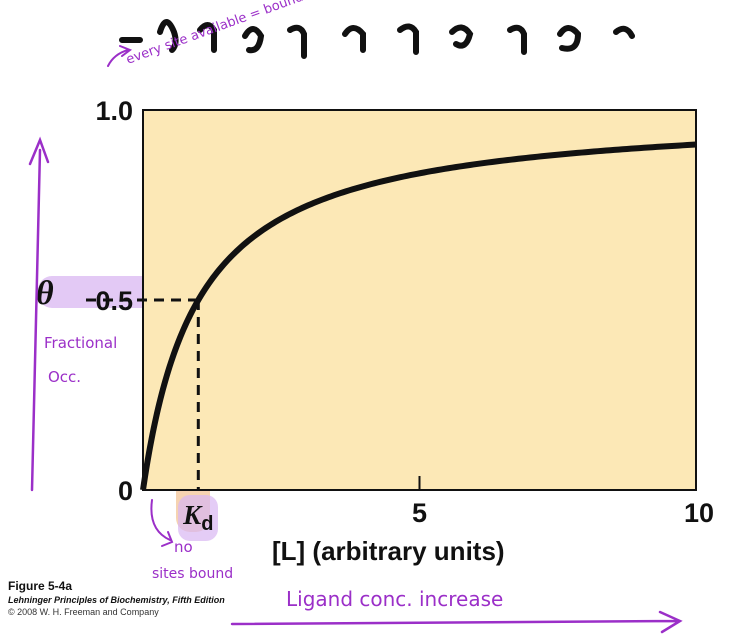 The width and height of the screenshot is (753, 638). Describe the element at coordinates (39, 314) in the screenshot. I see `y-arrow-icon` at that location.